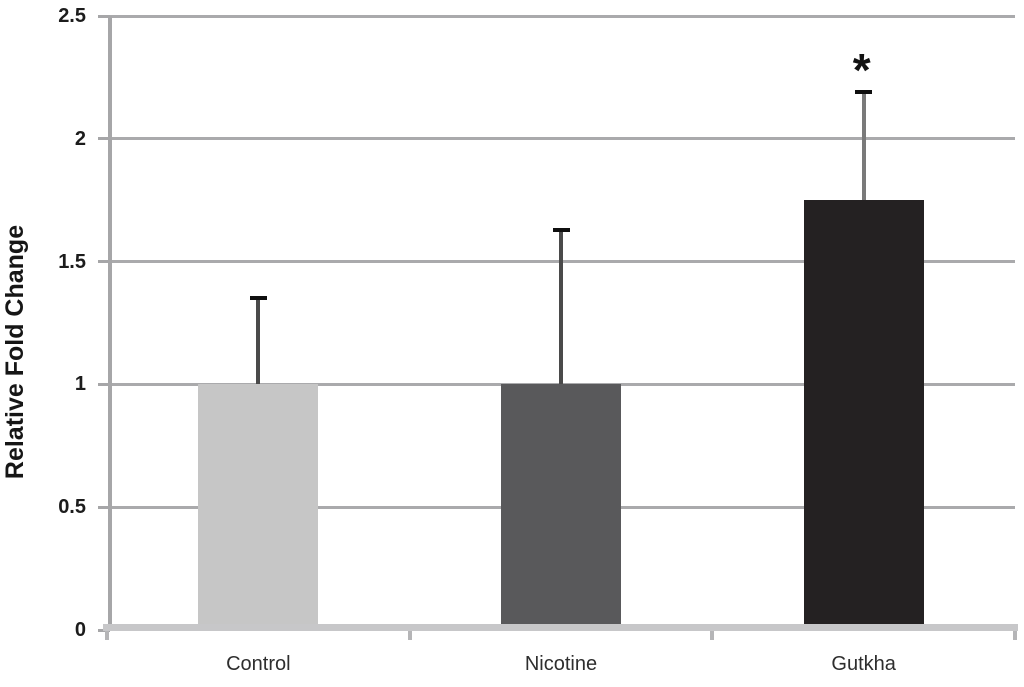  I want to click on y-tick-label-0: 0, so click(80, 630).